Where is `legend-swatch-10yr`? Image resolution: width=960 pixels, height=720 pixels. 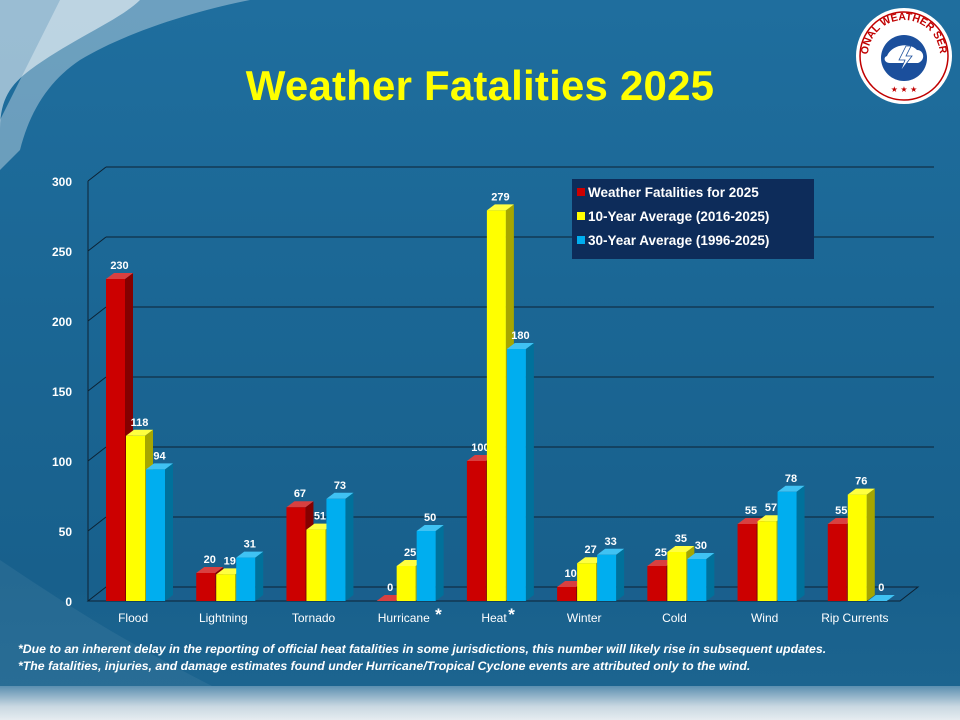 legend-swatch-10yr is located at coordinates (581, 216).